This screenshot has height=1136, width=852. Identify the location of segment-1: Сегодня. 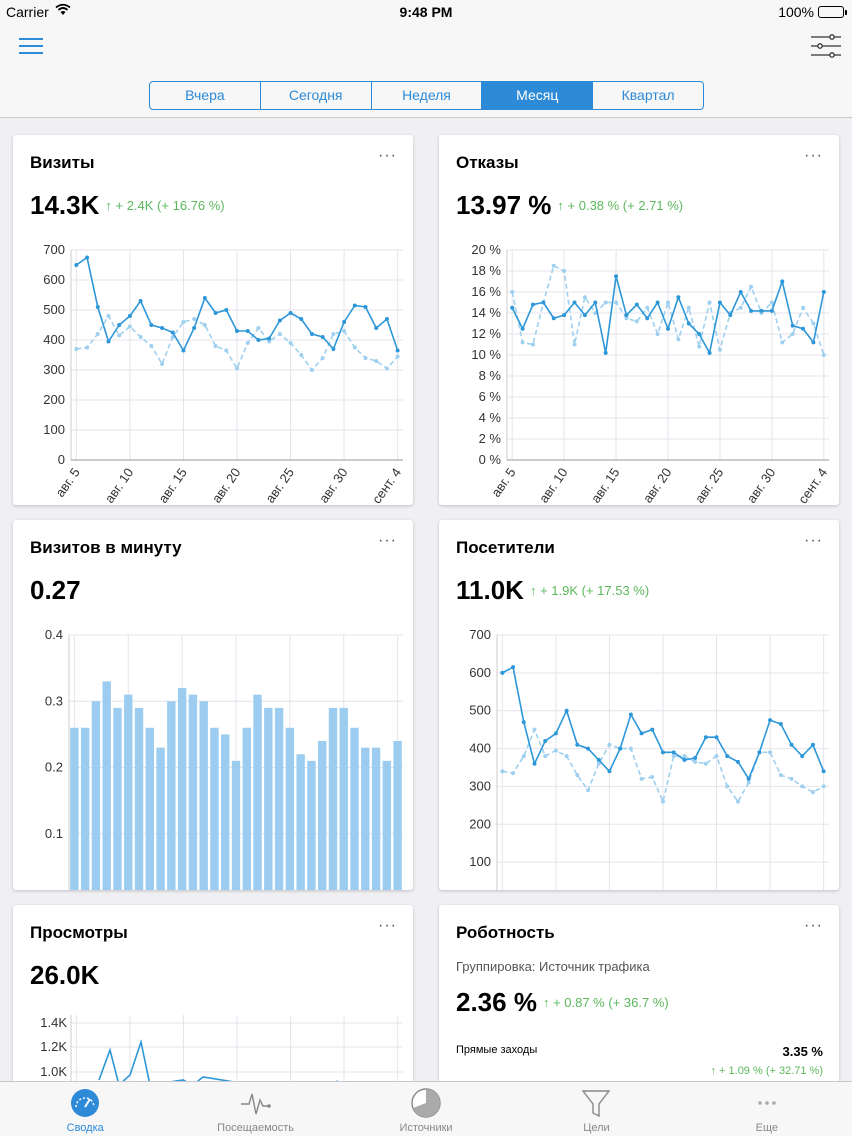
(316, 95).